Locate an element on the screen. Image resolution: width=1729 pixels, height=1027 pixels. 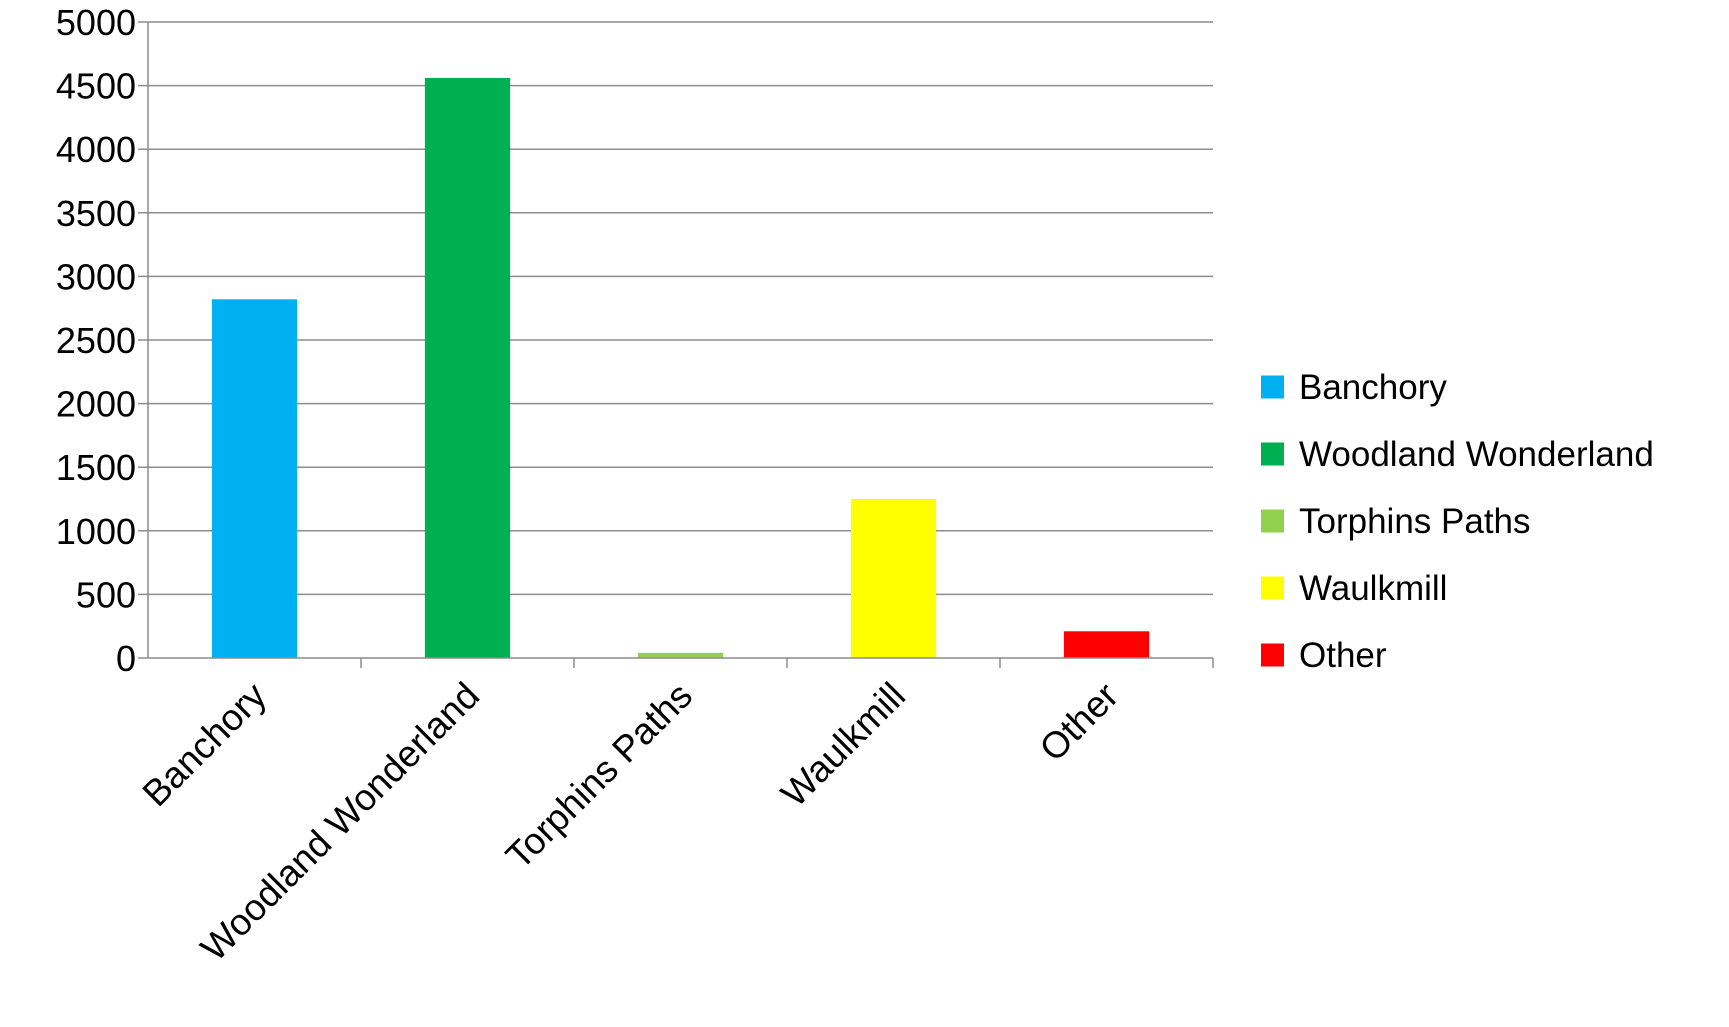
y-tick-label-4000: 4000 is located at coordinates (96, 149).